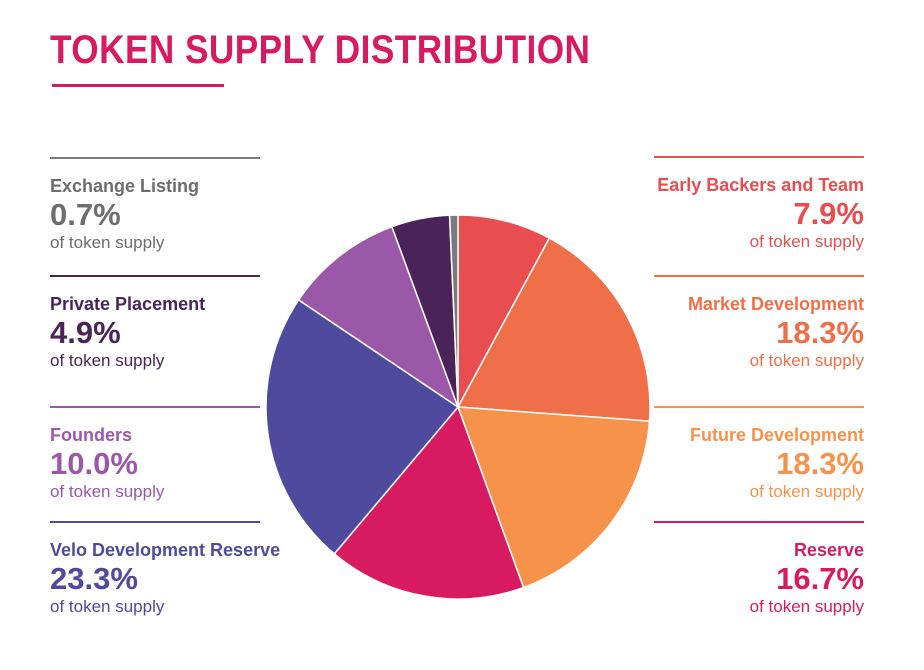 This screenshot has width=924, height=670. What do you see at coordinates (155, 205) in the screenshot?
I see `callout-exchange-listing: Exchange Listing 0.7% of token supply` at bounding box center [155, 205].